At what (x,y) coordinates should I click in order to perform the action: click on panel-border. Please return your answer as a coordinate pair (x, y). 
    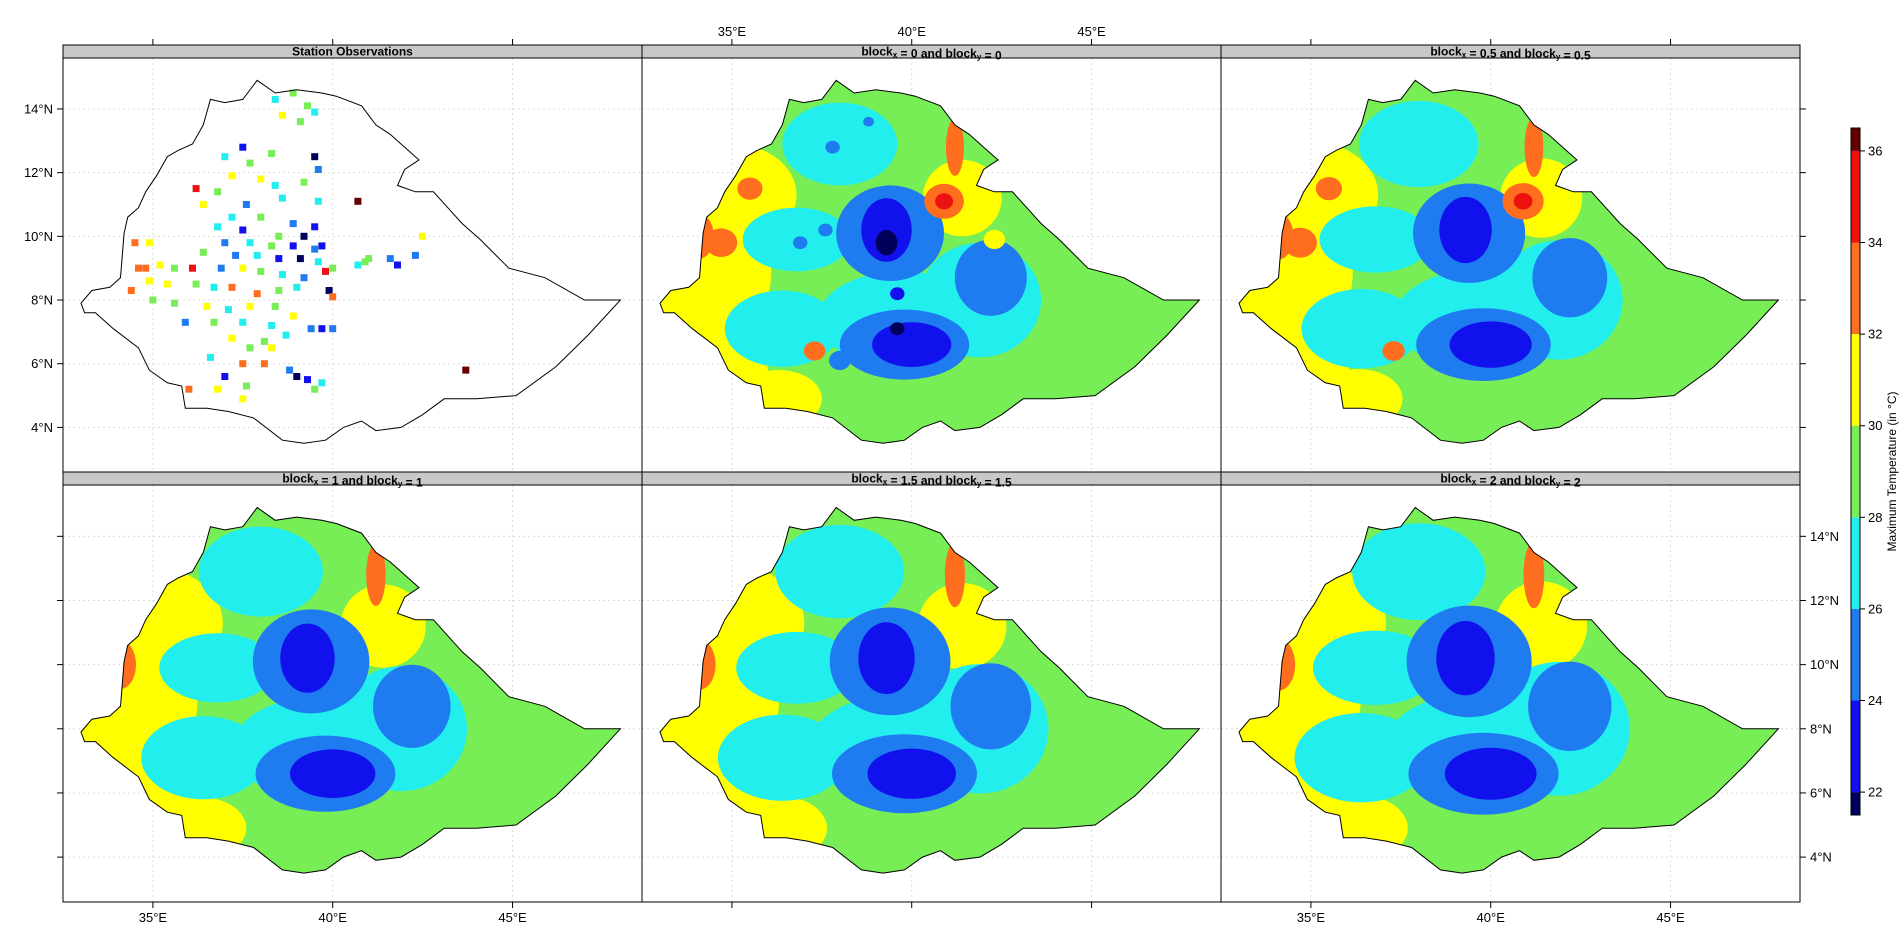
    Looking at the image, I should click on (1510, 693).